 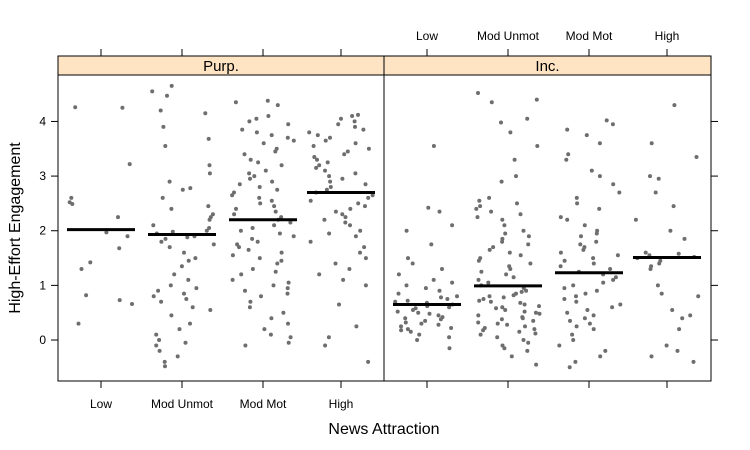 I want to click on panel-strips: Purp. Inc., so click(x=384, y=65).